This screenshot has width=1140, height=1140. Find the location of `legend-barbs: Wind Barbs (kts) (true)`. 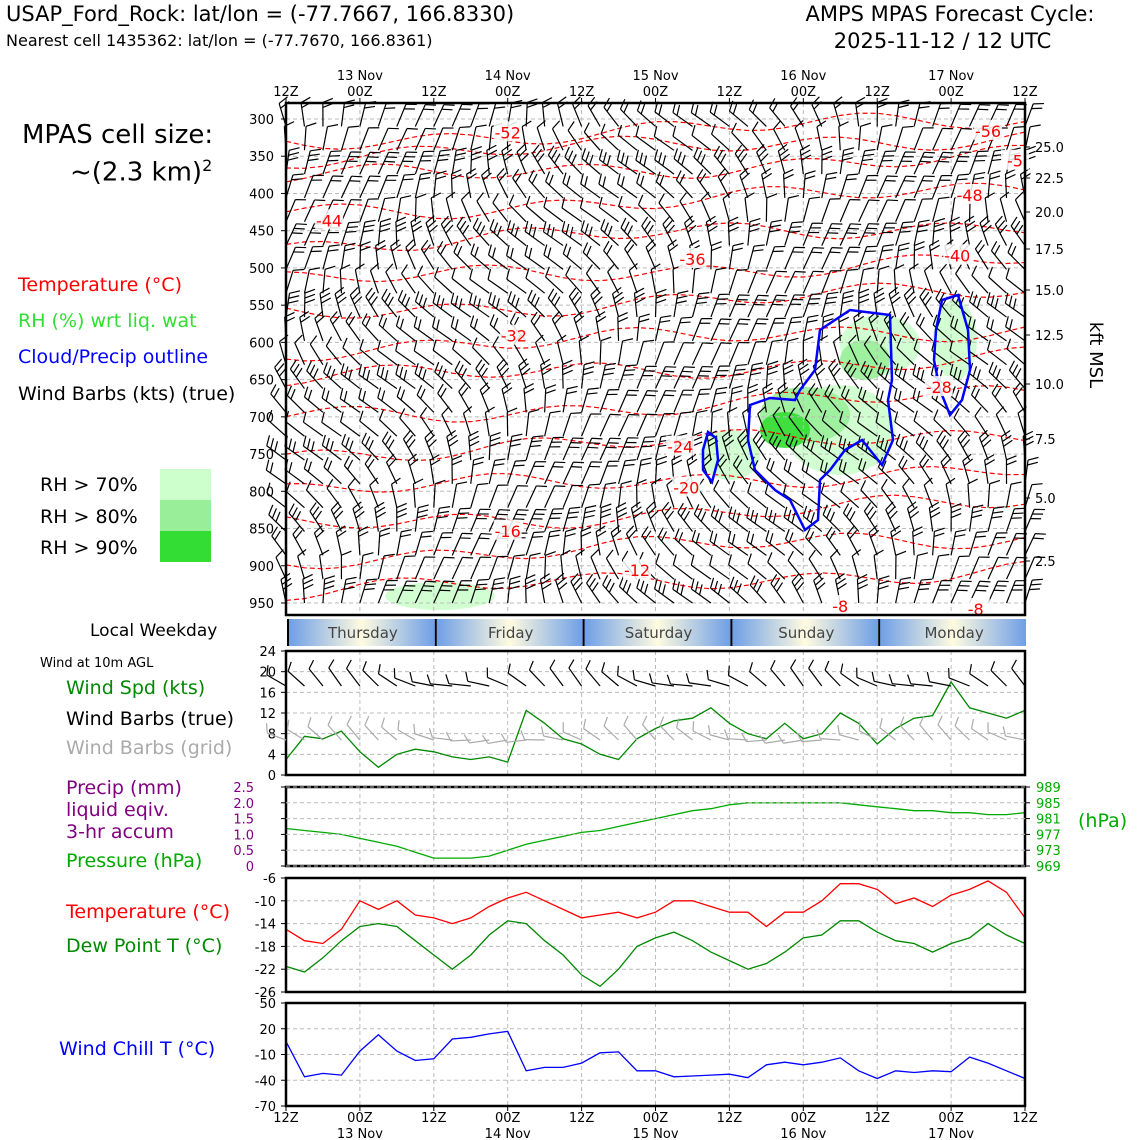

legend-barbs: Wind Barbs (kts) (true) is located at coordinates (127, 394).